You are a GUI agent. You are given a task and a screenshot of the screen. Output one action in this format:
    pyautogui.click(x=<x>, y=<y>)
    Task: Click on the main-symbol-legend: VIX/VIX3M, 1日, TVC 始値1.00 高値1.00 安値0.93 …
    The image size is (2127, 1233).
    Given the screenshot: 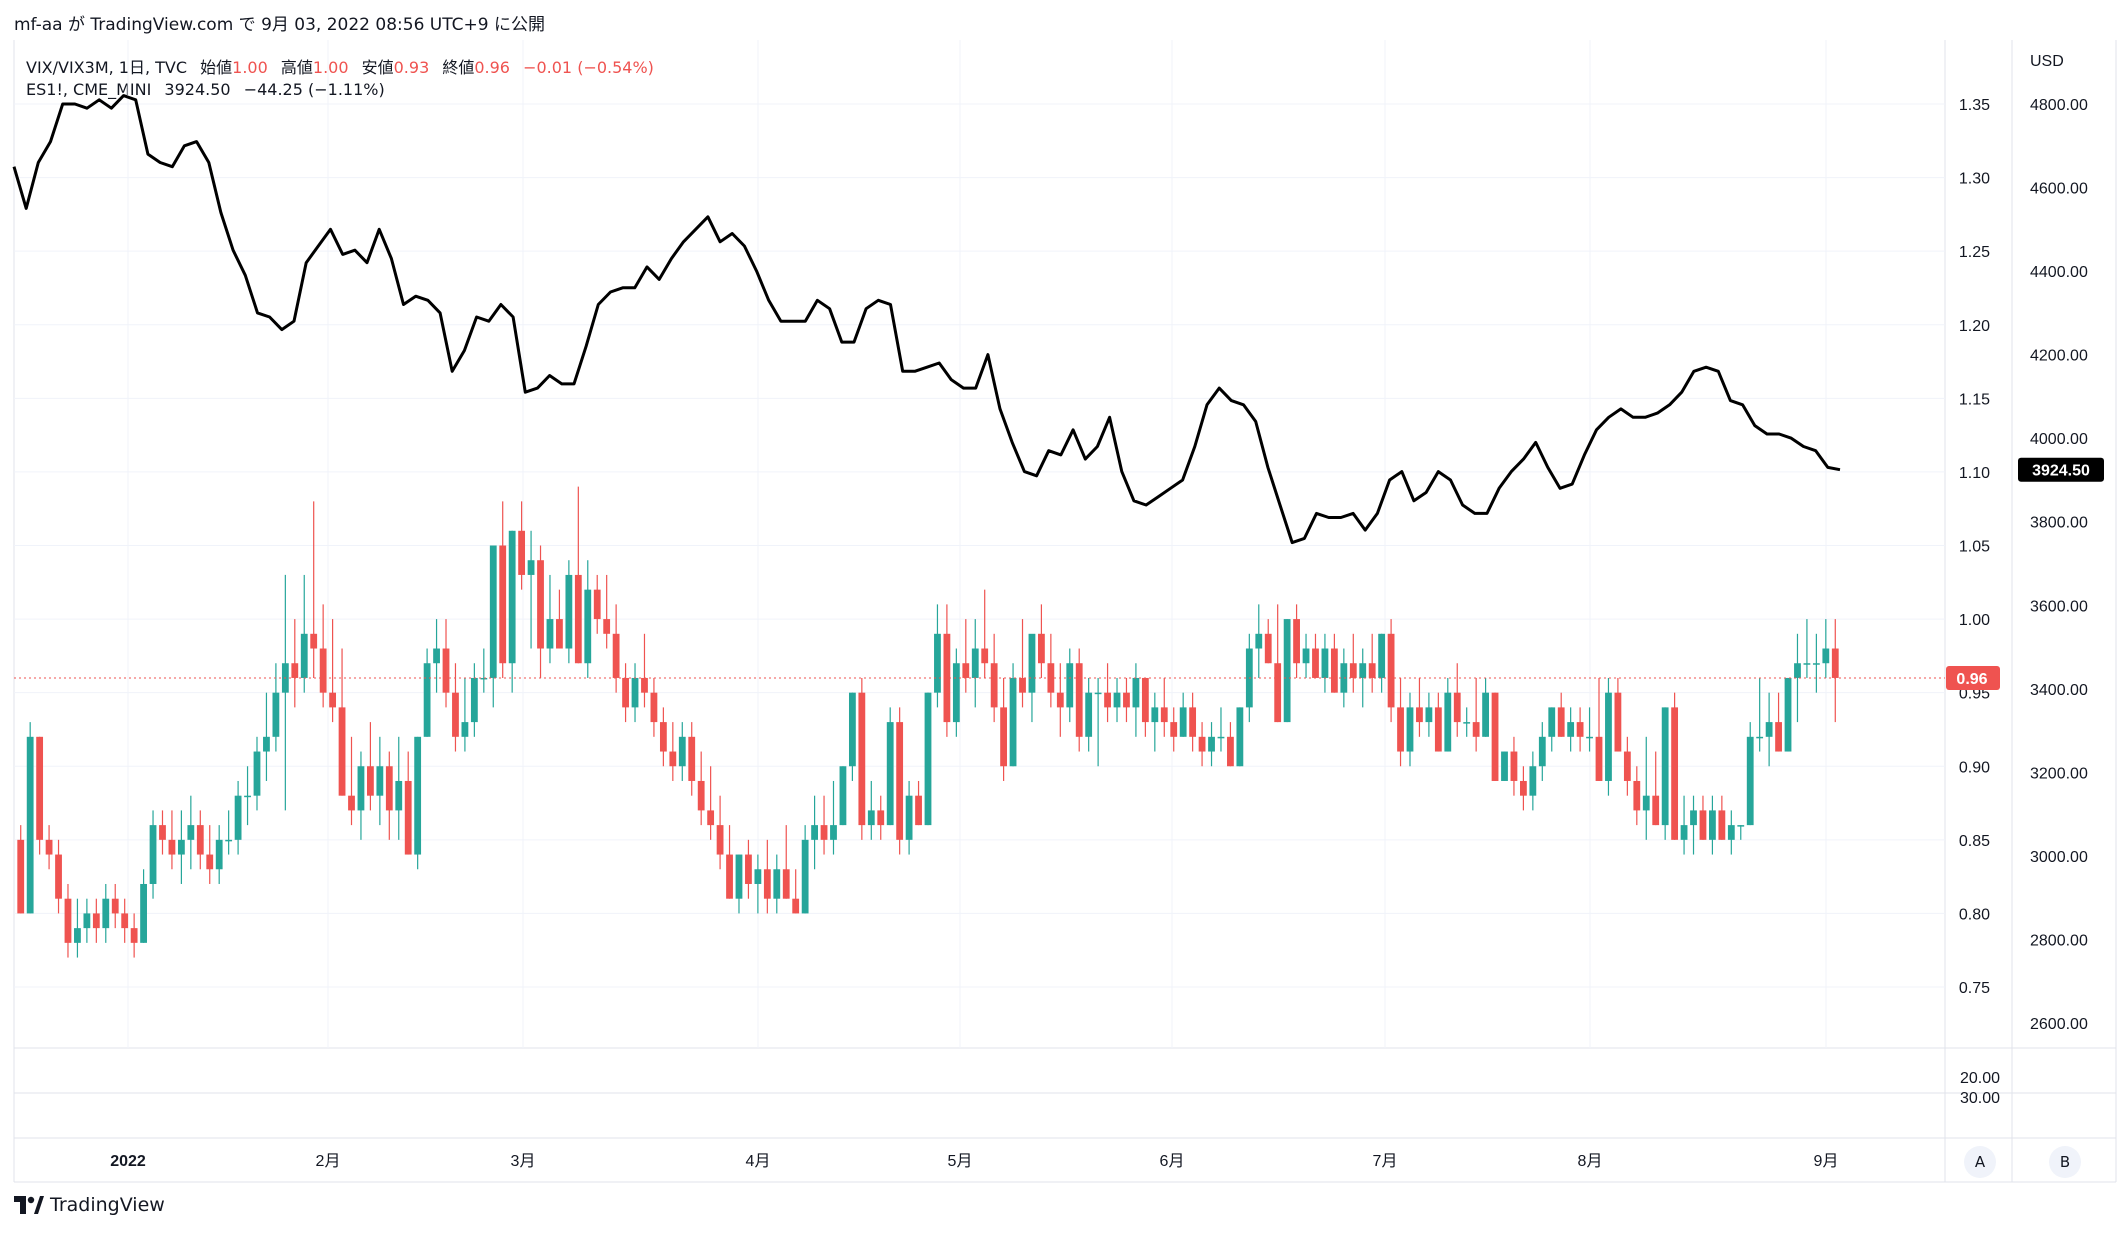 What is the action you would take?
    pyautogui.click(x=340, y=66)
    